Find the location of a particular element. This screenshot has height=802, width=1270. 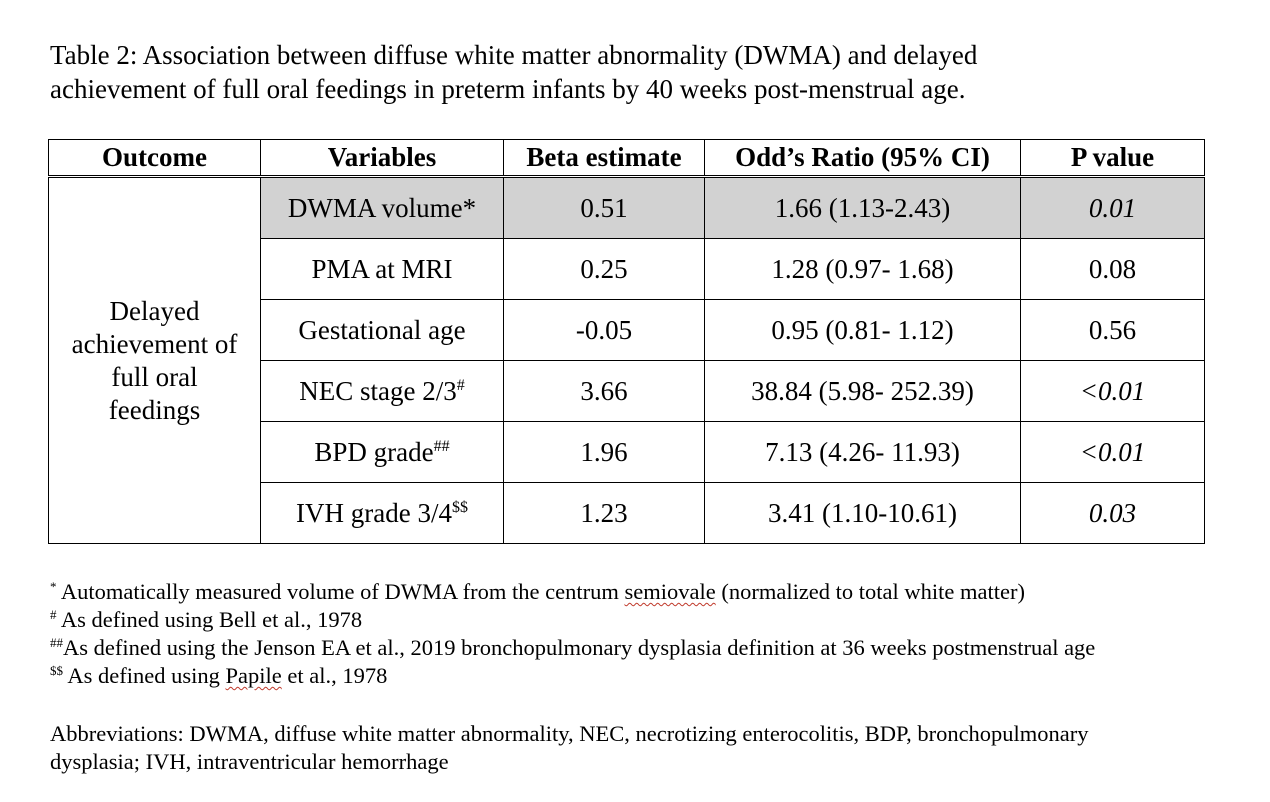

variable-label: NEC stage 2/3 is located at coordinates (378, 390).